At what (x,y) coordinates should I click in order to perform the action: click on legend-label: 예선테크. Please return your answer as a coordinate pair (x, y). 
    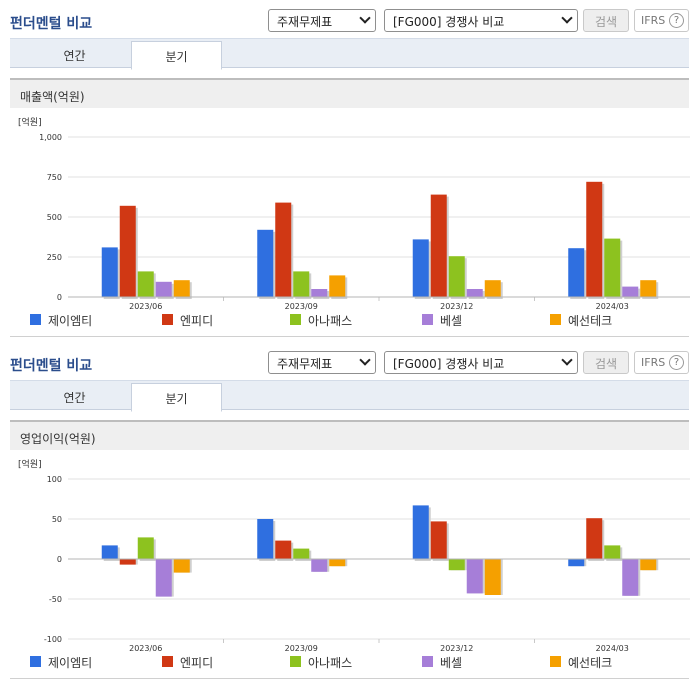
    Looking at the image, I should click on (590, 663).